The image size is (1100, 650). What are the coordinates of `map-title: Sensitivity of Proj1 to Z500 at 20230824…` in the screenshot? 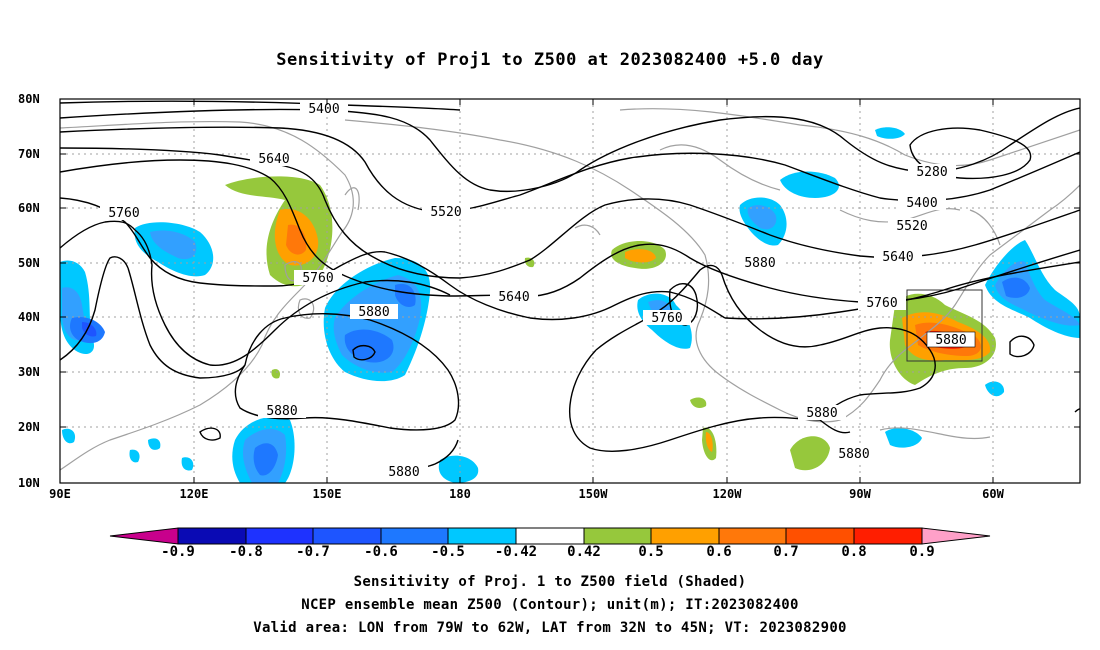 It's located at (550, 60).